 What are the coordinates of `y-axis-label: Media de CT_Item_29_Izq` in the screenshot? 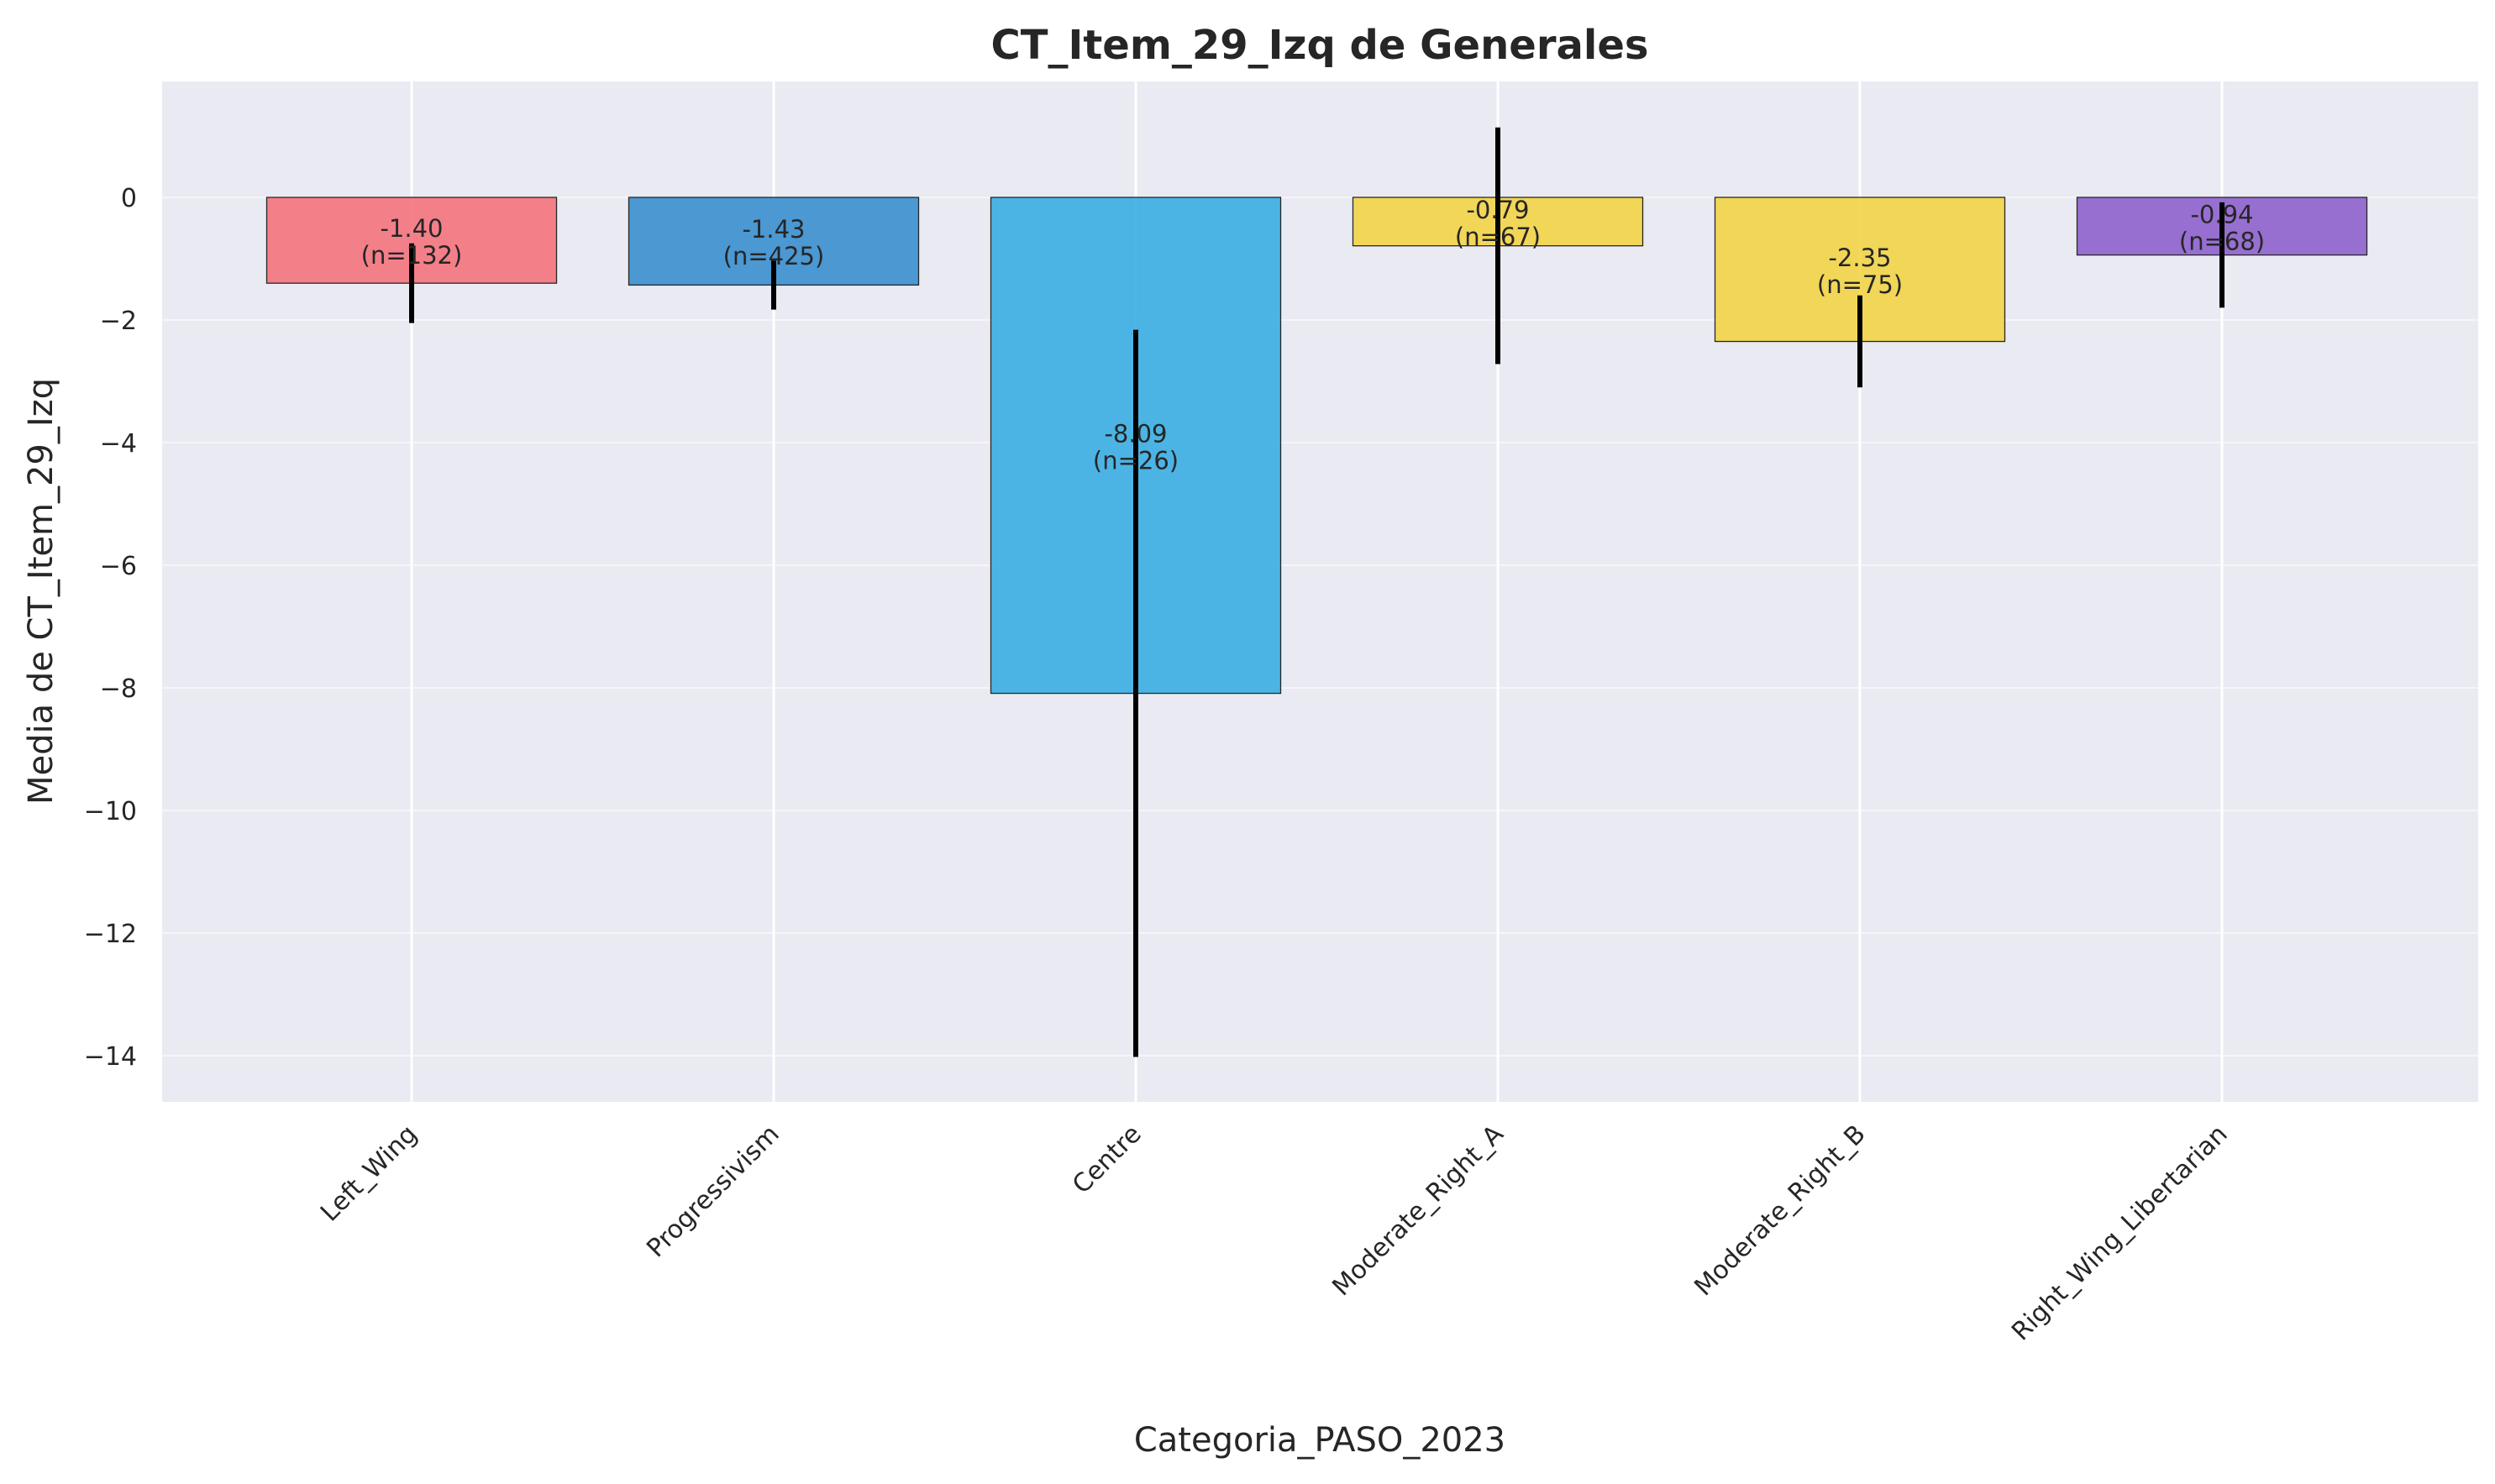 It's located at (41, 592).